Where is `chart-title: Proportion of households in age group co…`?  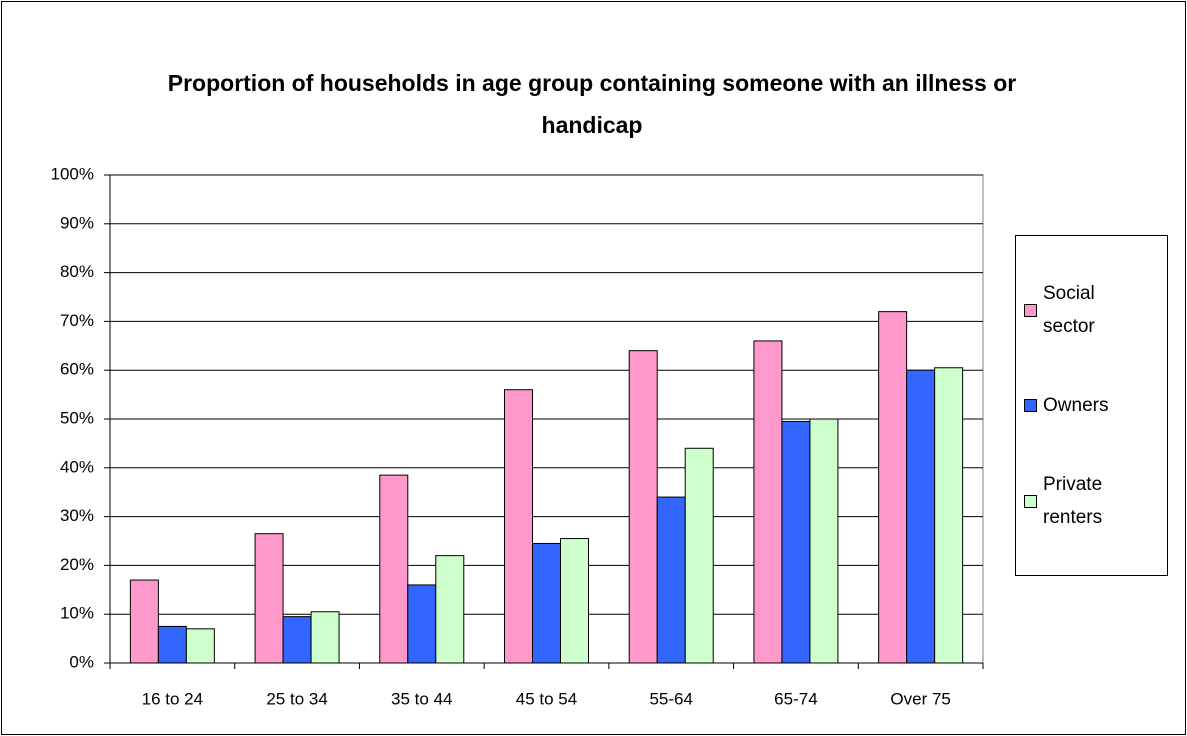 chart-title: Proportion of households in age group co… is located at coordinates (592, 104).